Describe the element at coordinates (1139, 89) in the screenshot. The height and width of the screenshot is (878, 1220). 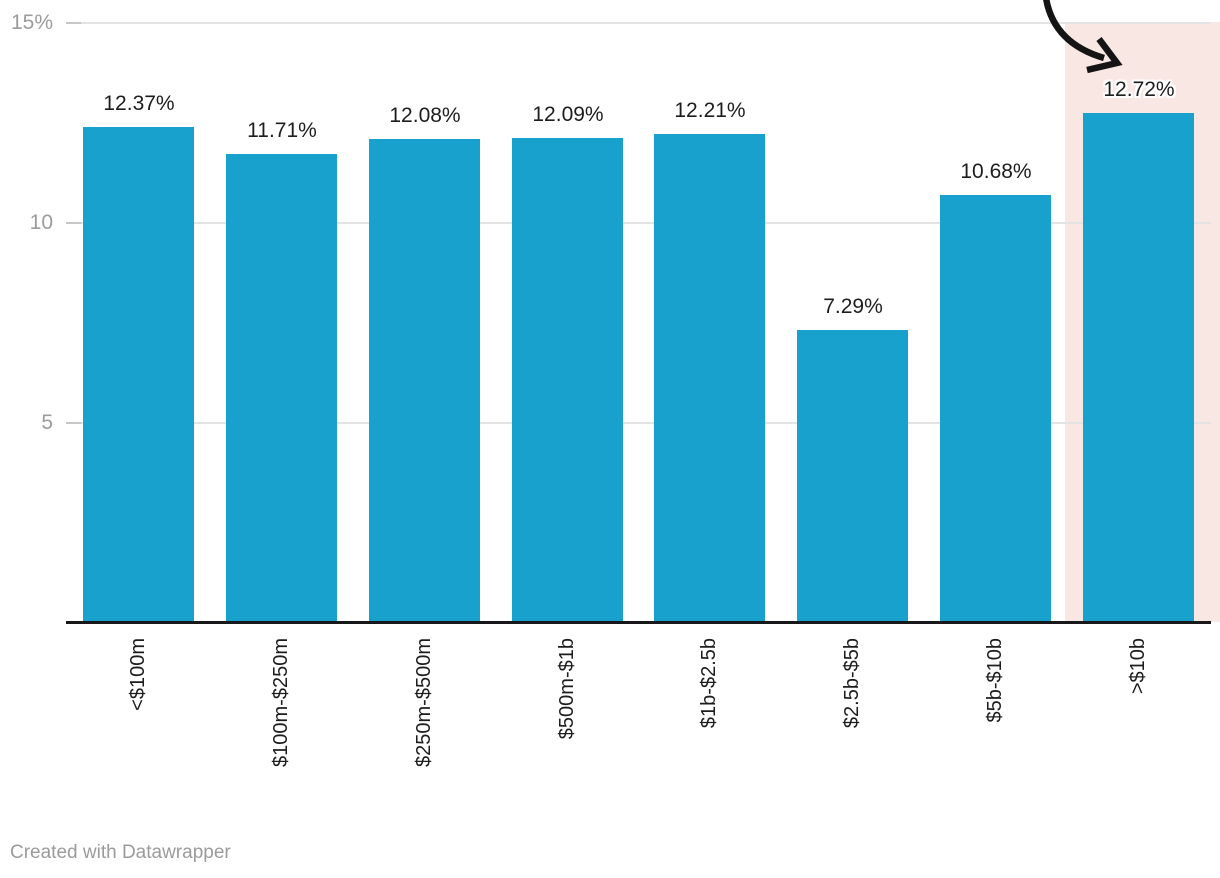
I see `bar-value-label: 12.72%` at that location.